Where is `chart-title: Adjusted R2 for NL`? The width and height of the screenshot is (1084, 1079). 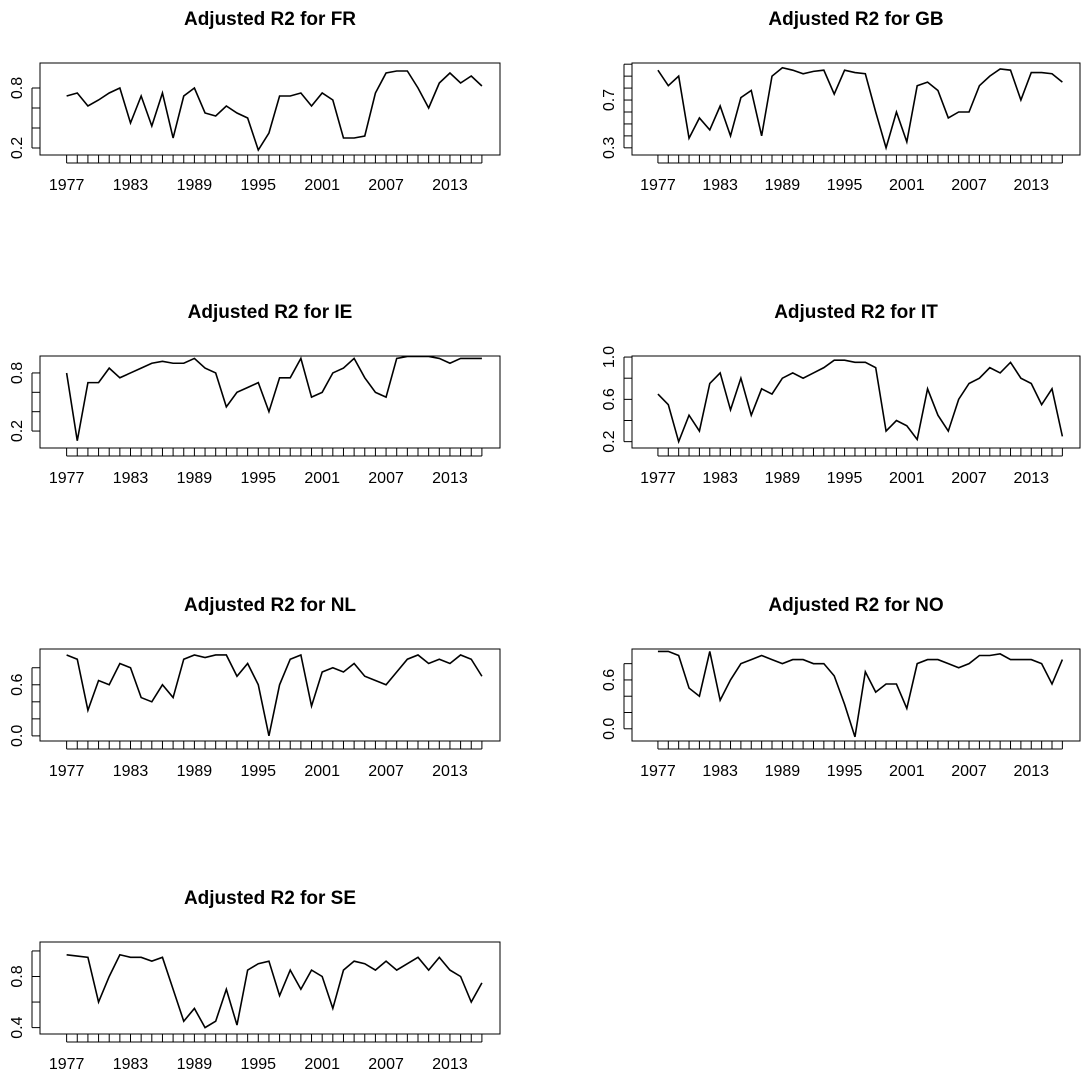
chart-title: Adjusted R2 for NL is located at coordinates (270, 605).